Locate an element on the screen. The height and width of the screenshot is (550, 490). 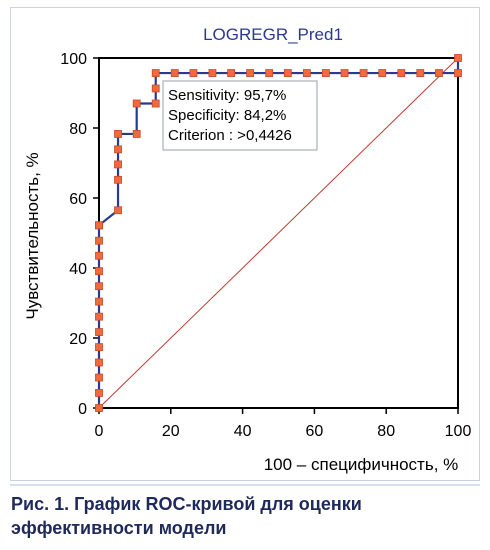
annotation-sensitivity: Sensitivity: 95,7% is located at coordinates (227, 95).